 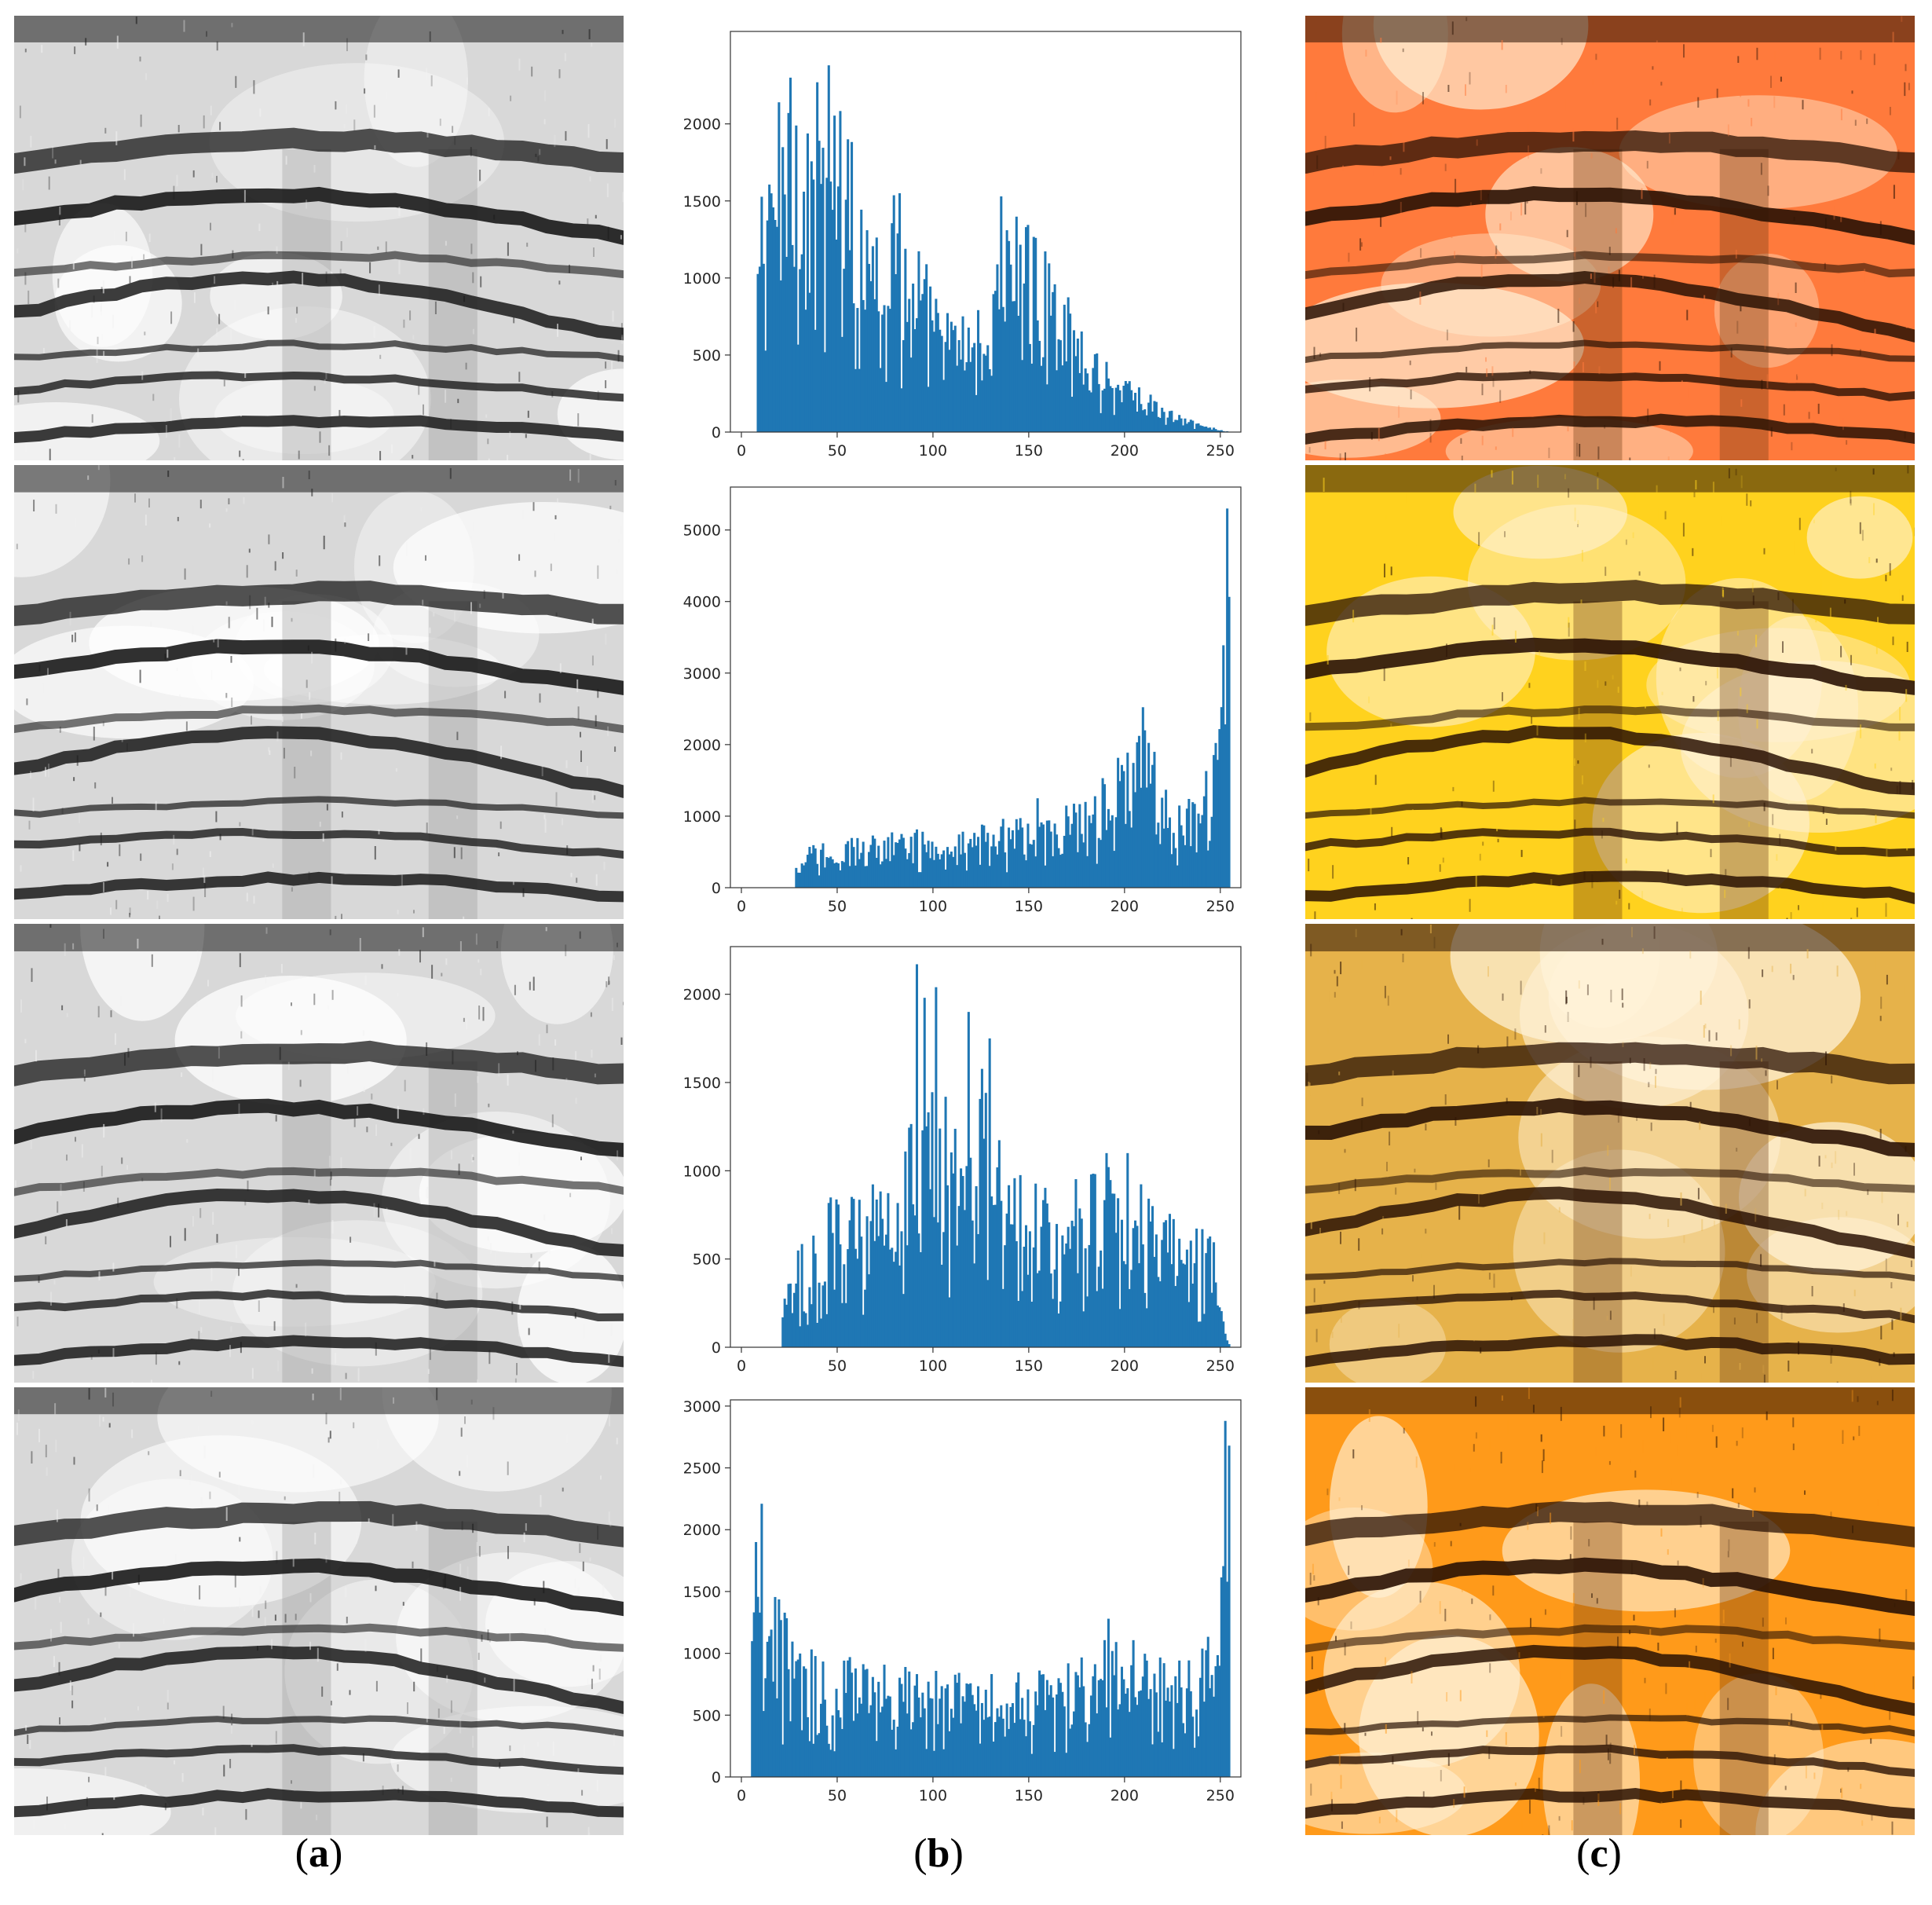 What do you see at coordinates (1599, 1853) in the screenshot?
I see `caption-c: (c)` at bounding box center [1599, 1853].